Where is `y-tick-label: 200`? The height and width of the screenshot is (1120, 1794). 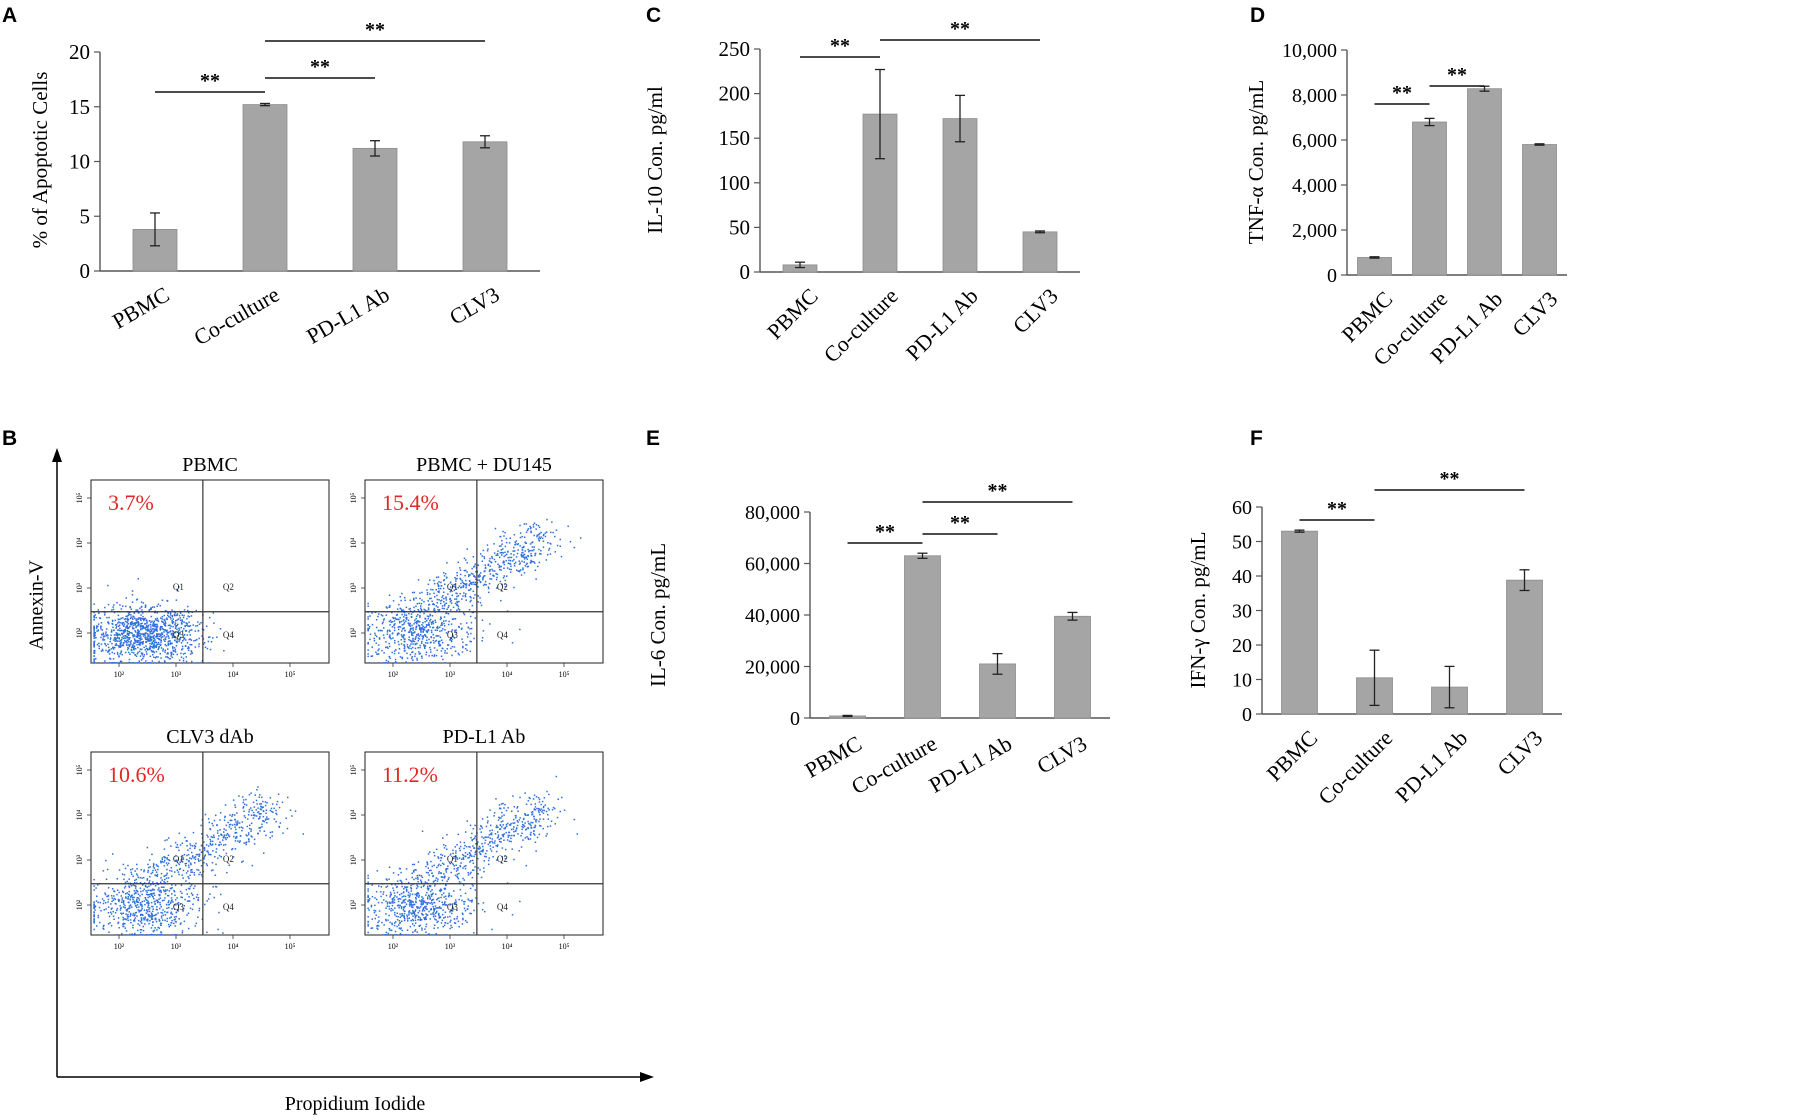 y-tick-label: 200 is located at coordinates (735, 94).